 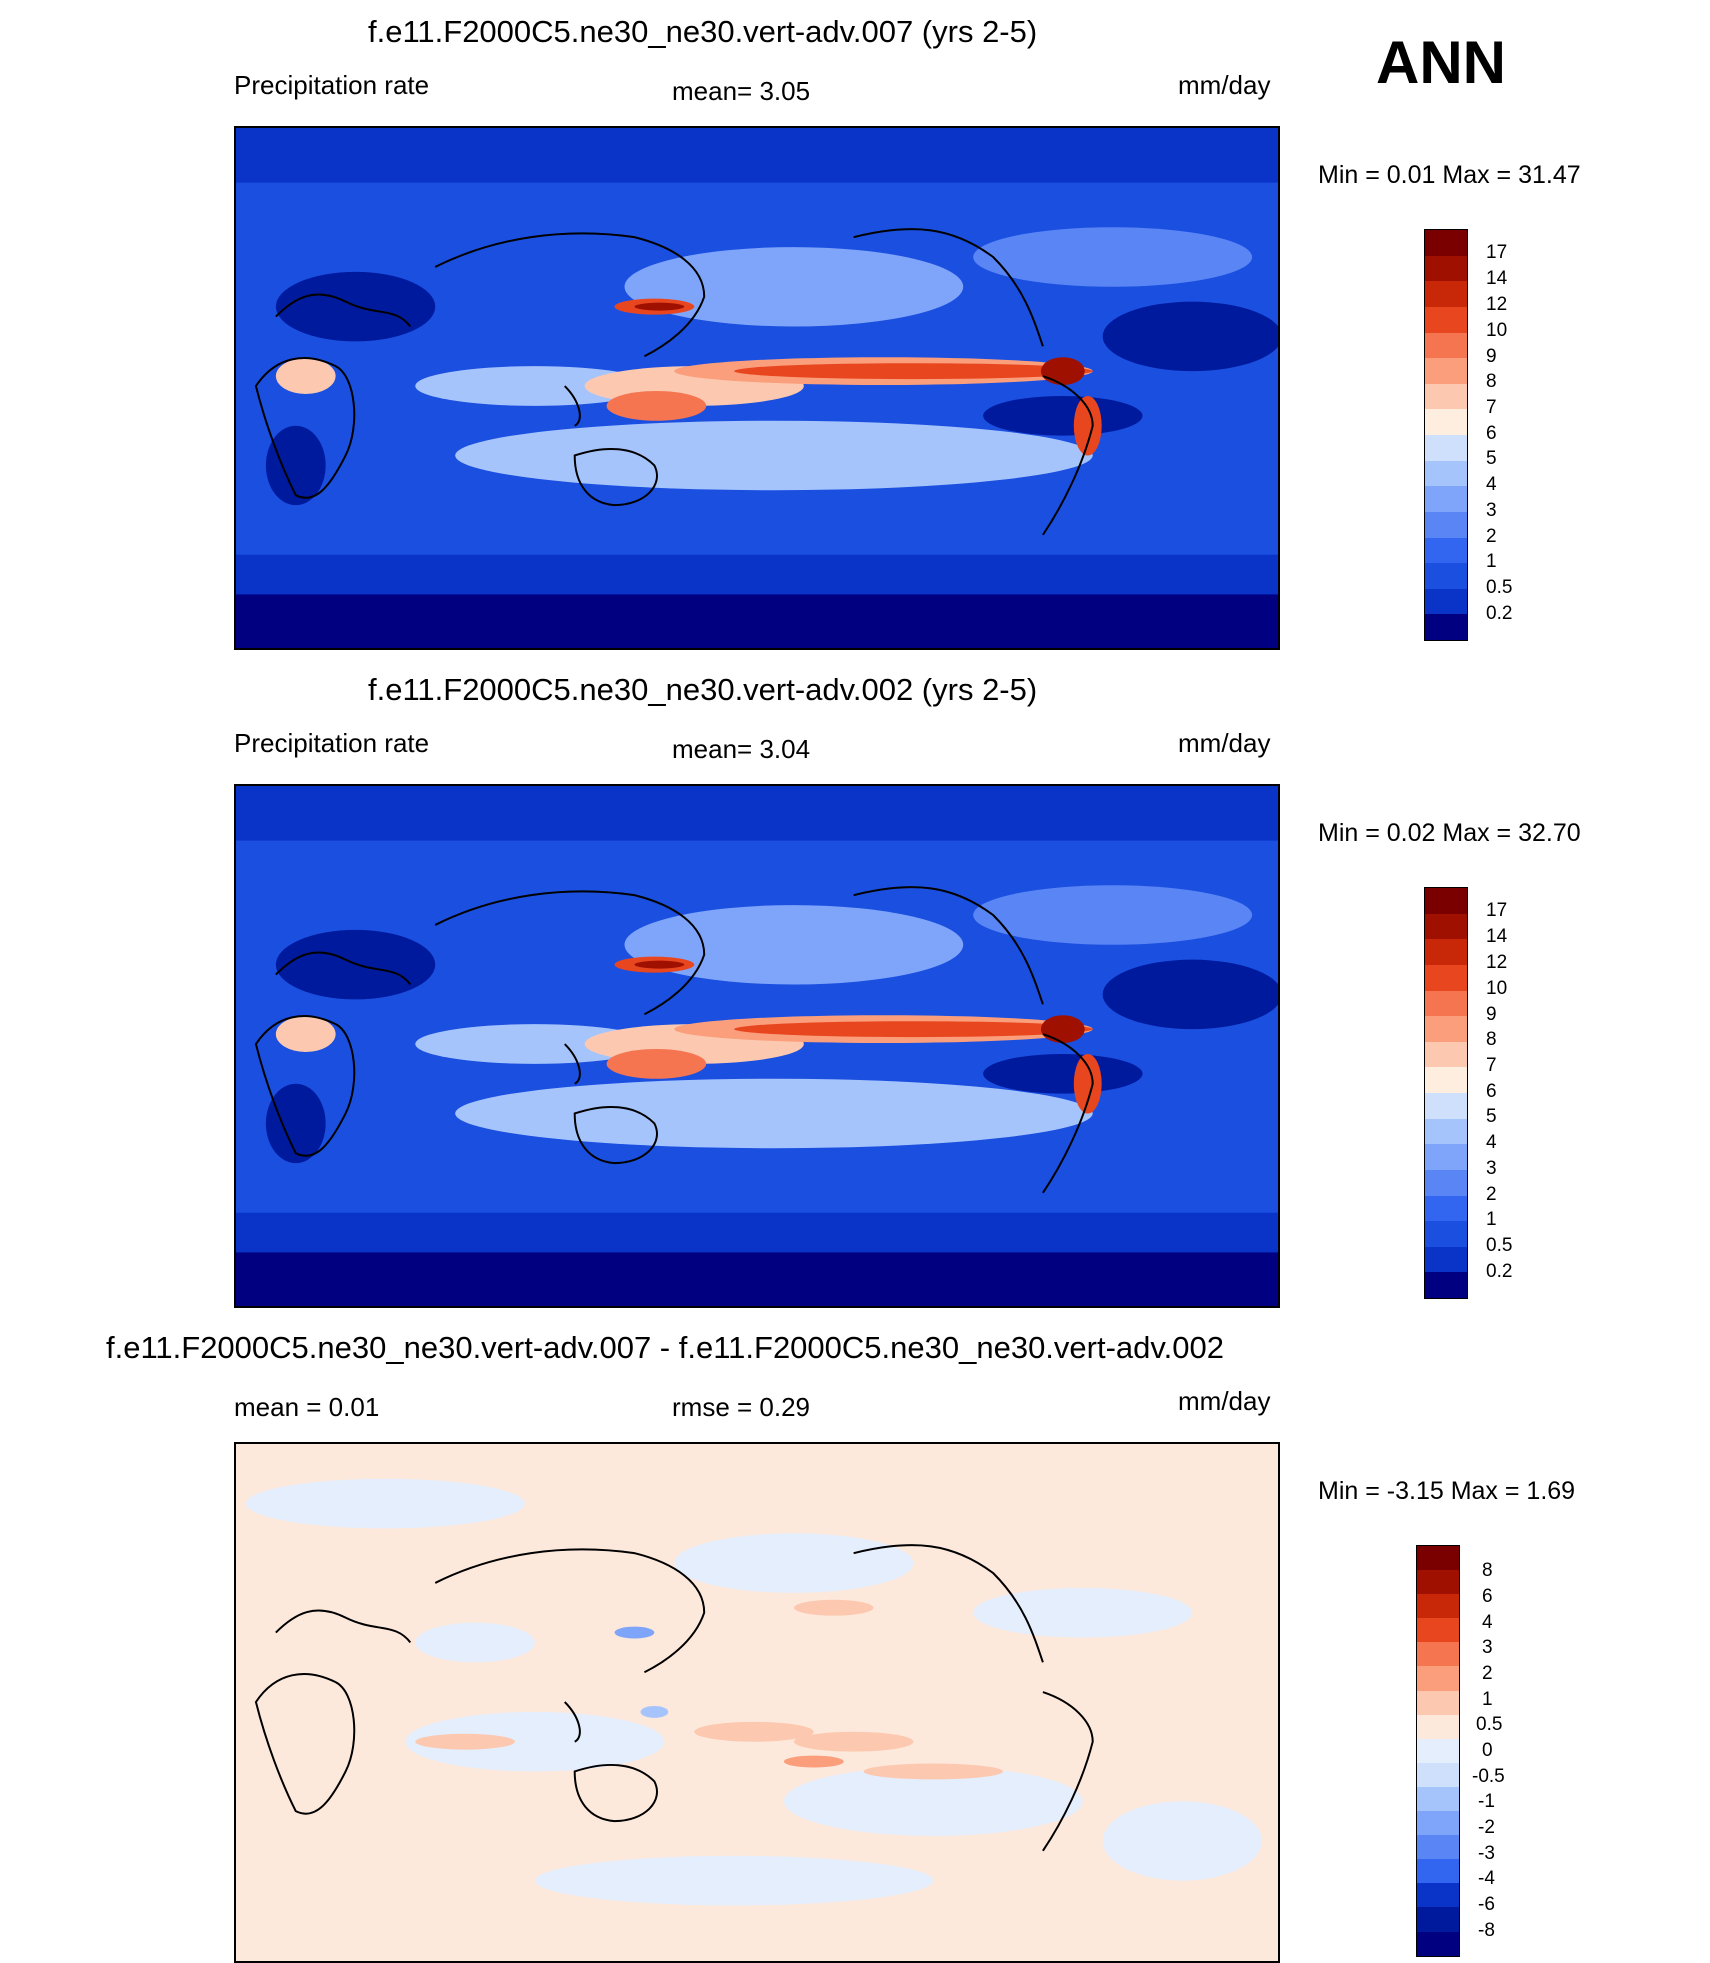 I want to click on colorbar-label: 7, so click(x=1491, y=407).